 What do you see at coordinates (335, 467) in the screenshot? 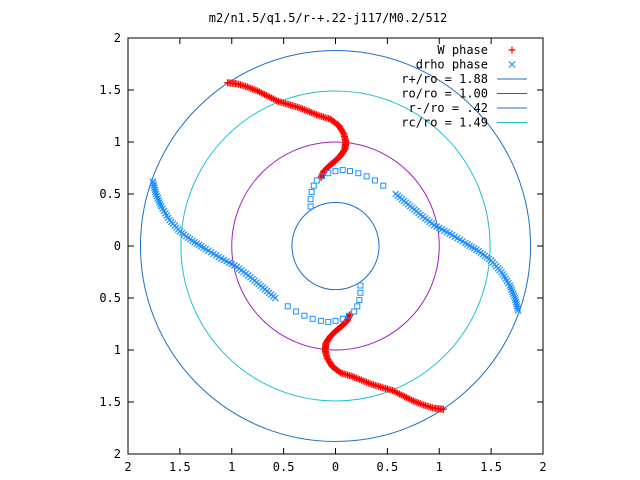
I see `x-tick-label: 0` at bounding box center [335, 467].